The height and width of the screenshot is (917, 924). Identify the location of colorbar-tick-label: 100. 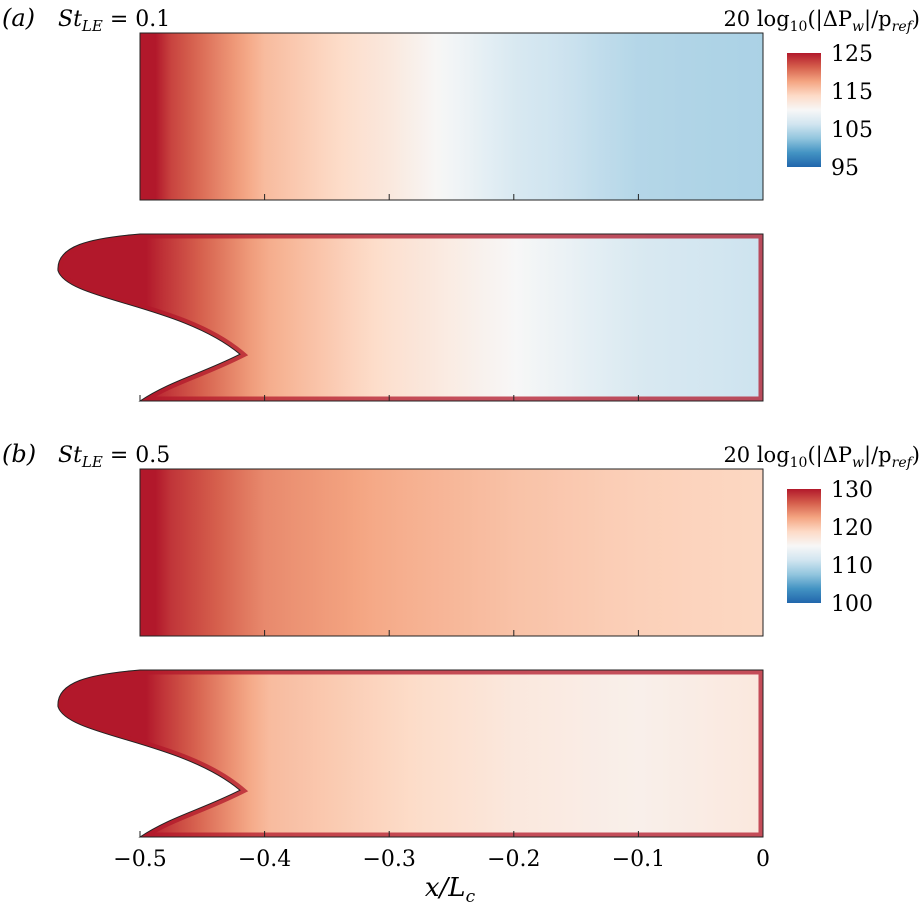
(852, 604).